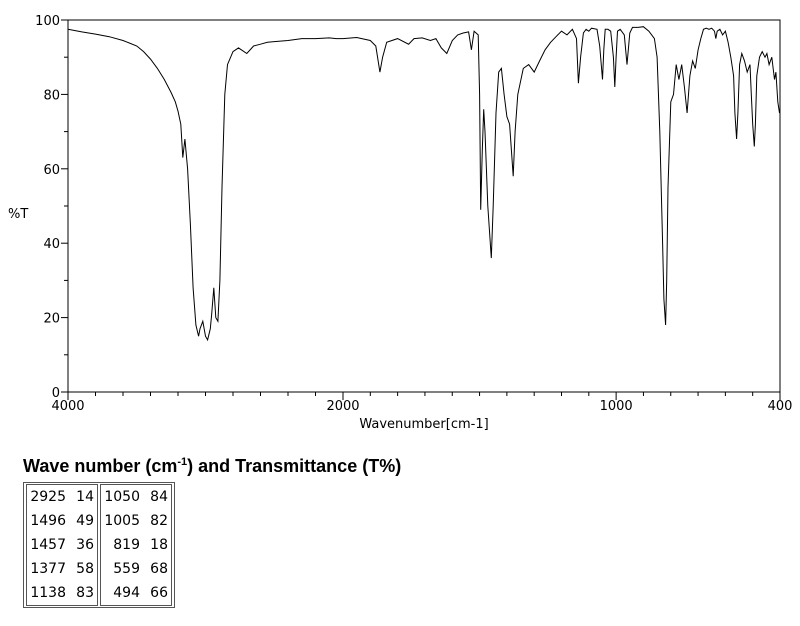  I want to click on table-row: 1050 84, so click(136, 497).